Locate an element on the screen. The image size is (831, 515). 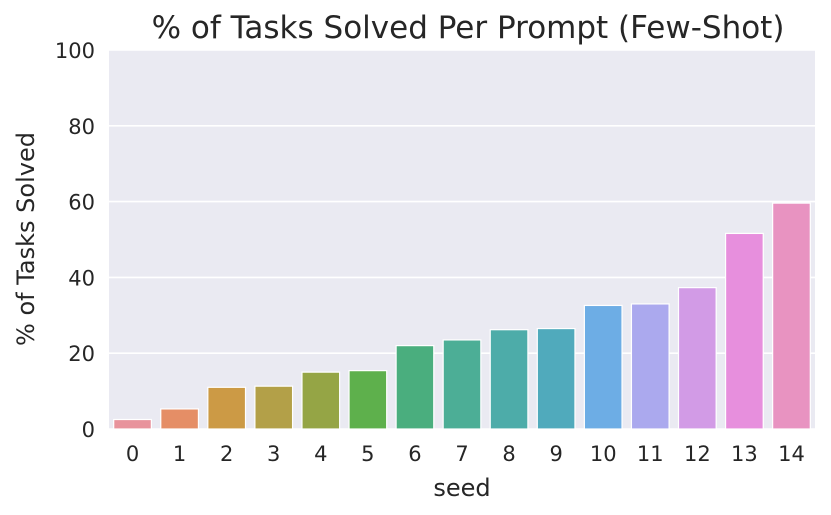
x-axis-ticks: 0 1 2 3 4 5 6 7 8 9 10 11 12 13 14 is located at coordinates (465, 454).